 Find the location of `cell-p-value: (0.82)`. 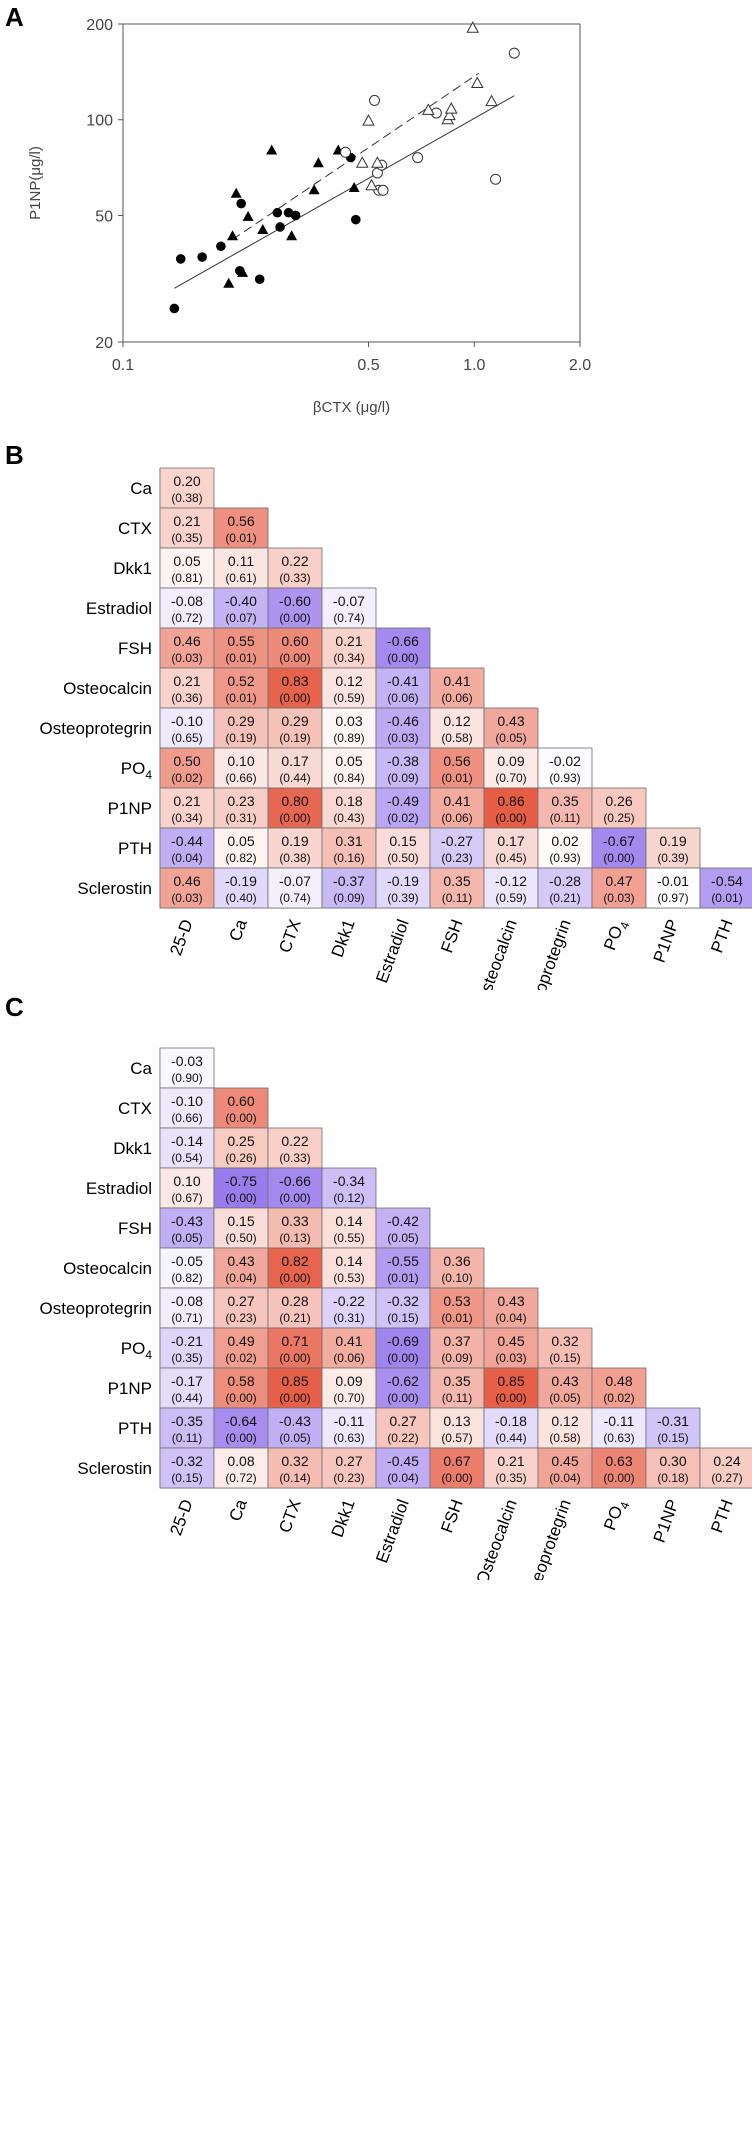

cell-p-value: (0.82) is located at coordinates (240, 858).